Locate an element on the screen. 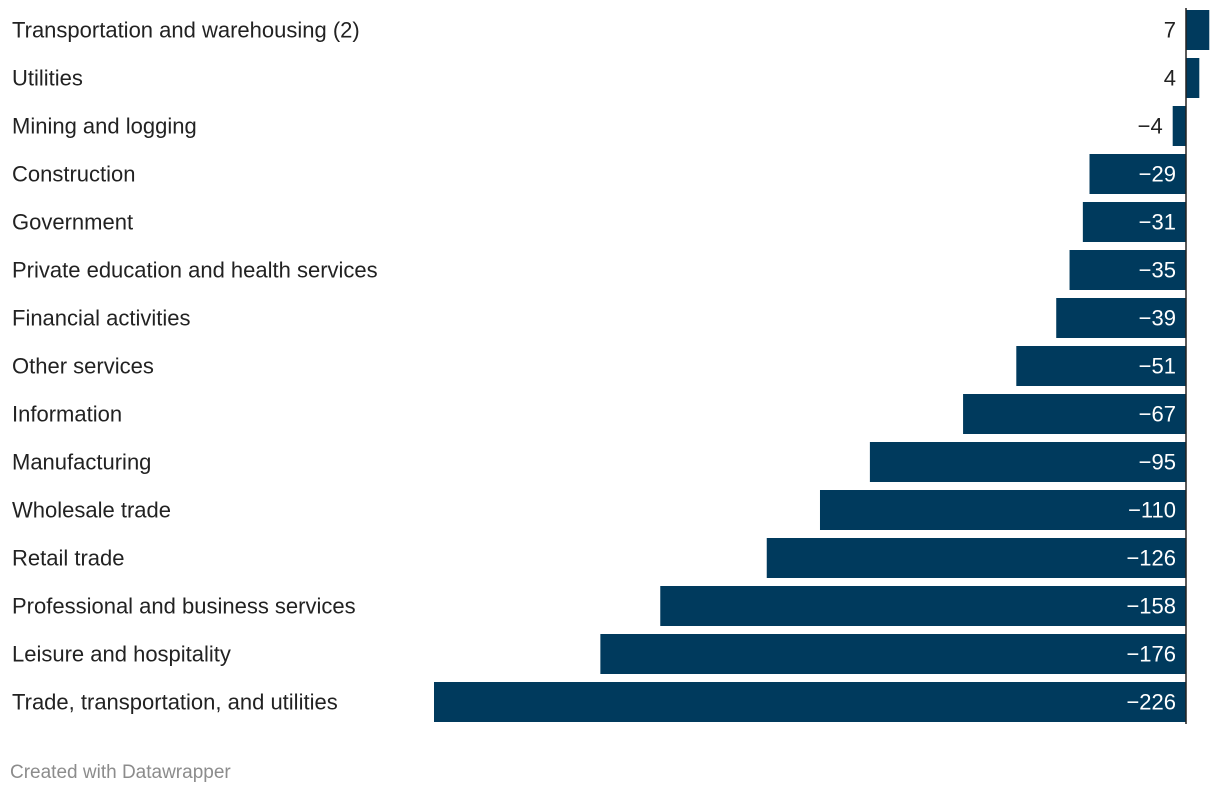  value-label: −126 is located at coordinates (1151, 558).